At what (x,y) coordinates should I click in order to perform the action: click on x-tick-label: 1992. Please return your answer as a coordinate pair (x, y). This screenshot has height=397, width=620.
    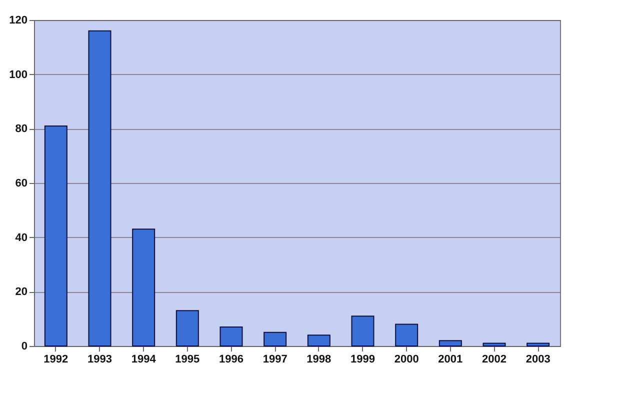
    Looking at the image, I should click on (56, 360).